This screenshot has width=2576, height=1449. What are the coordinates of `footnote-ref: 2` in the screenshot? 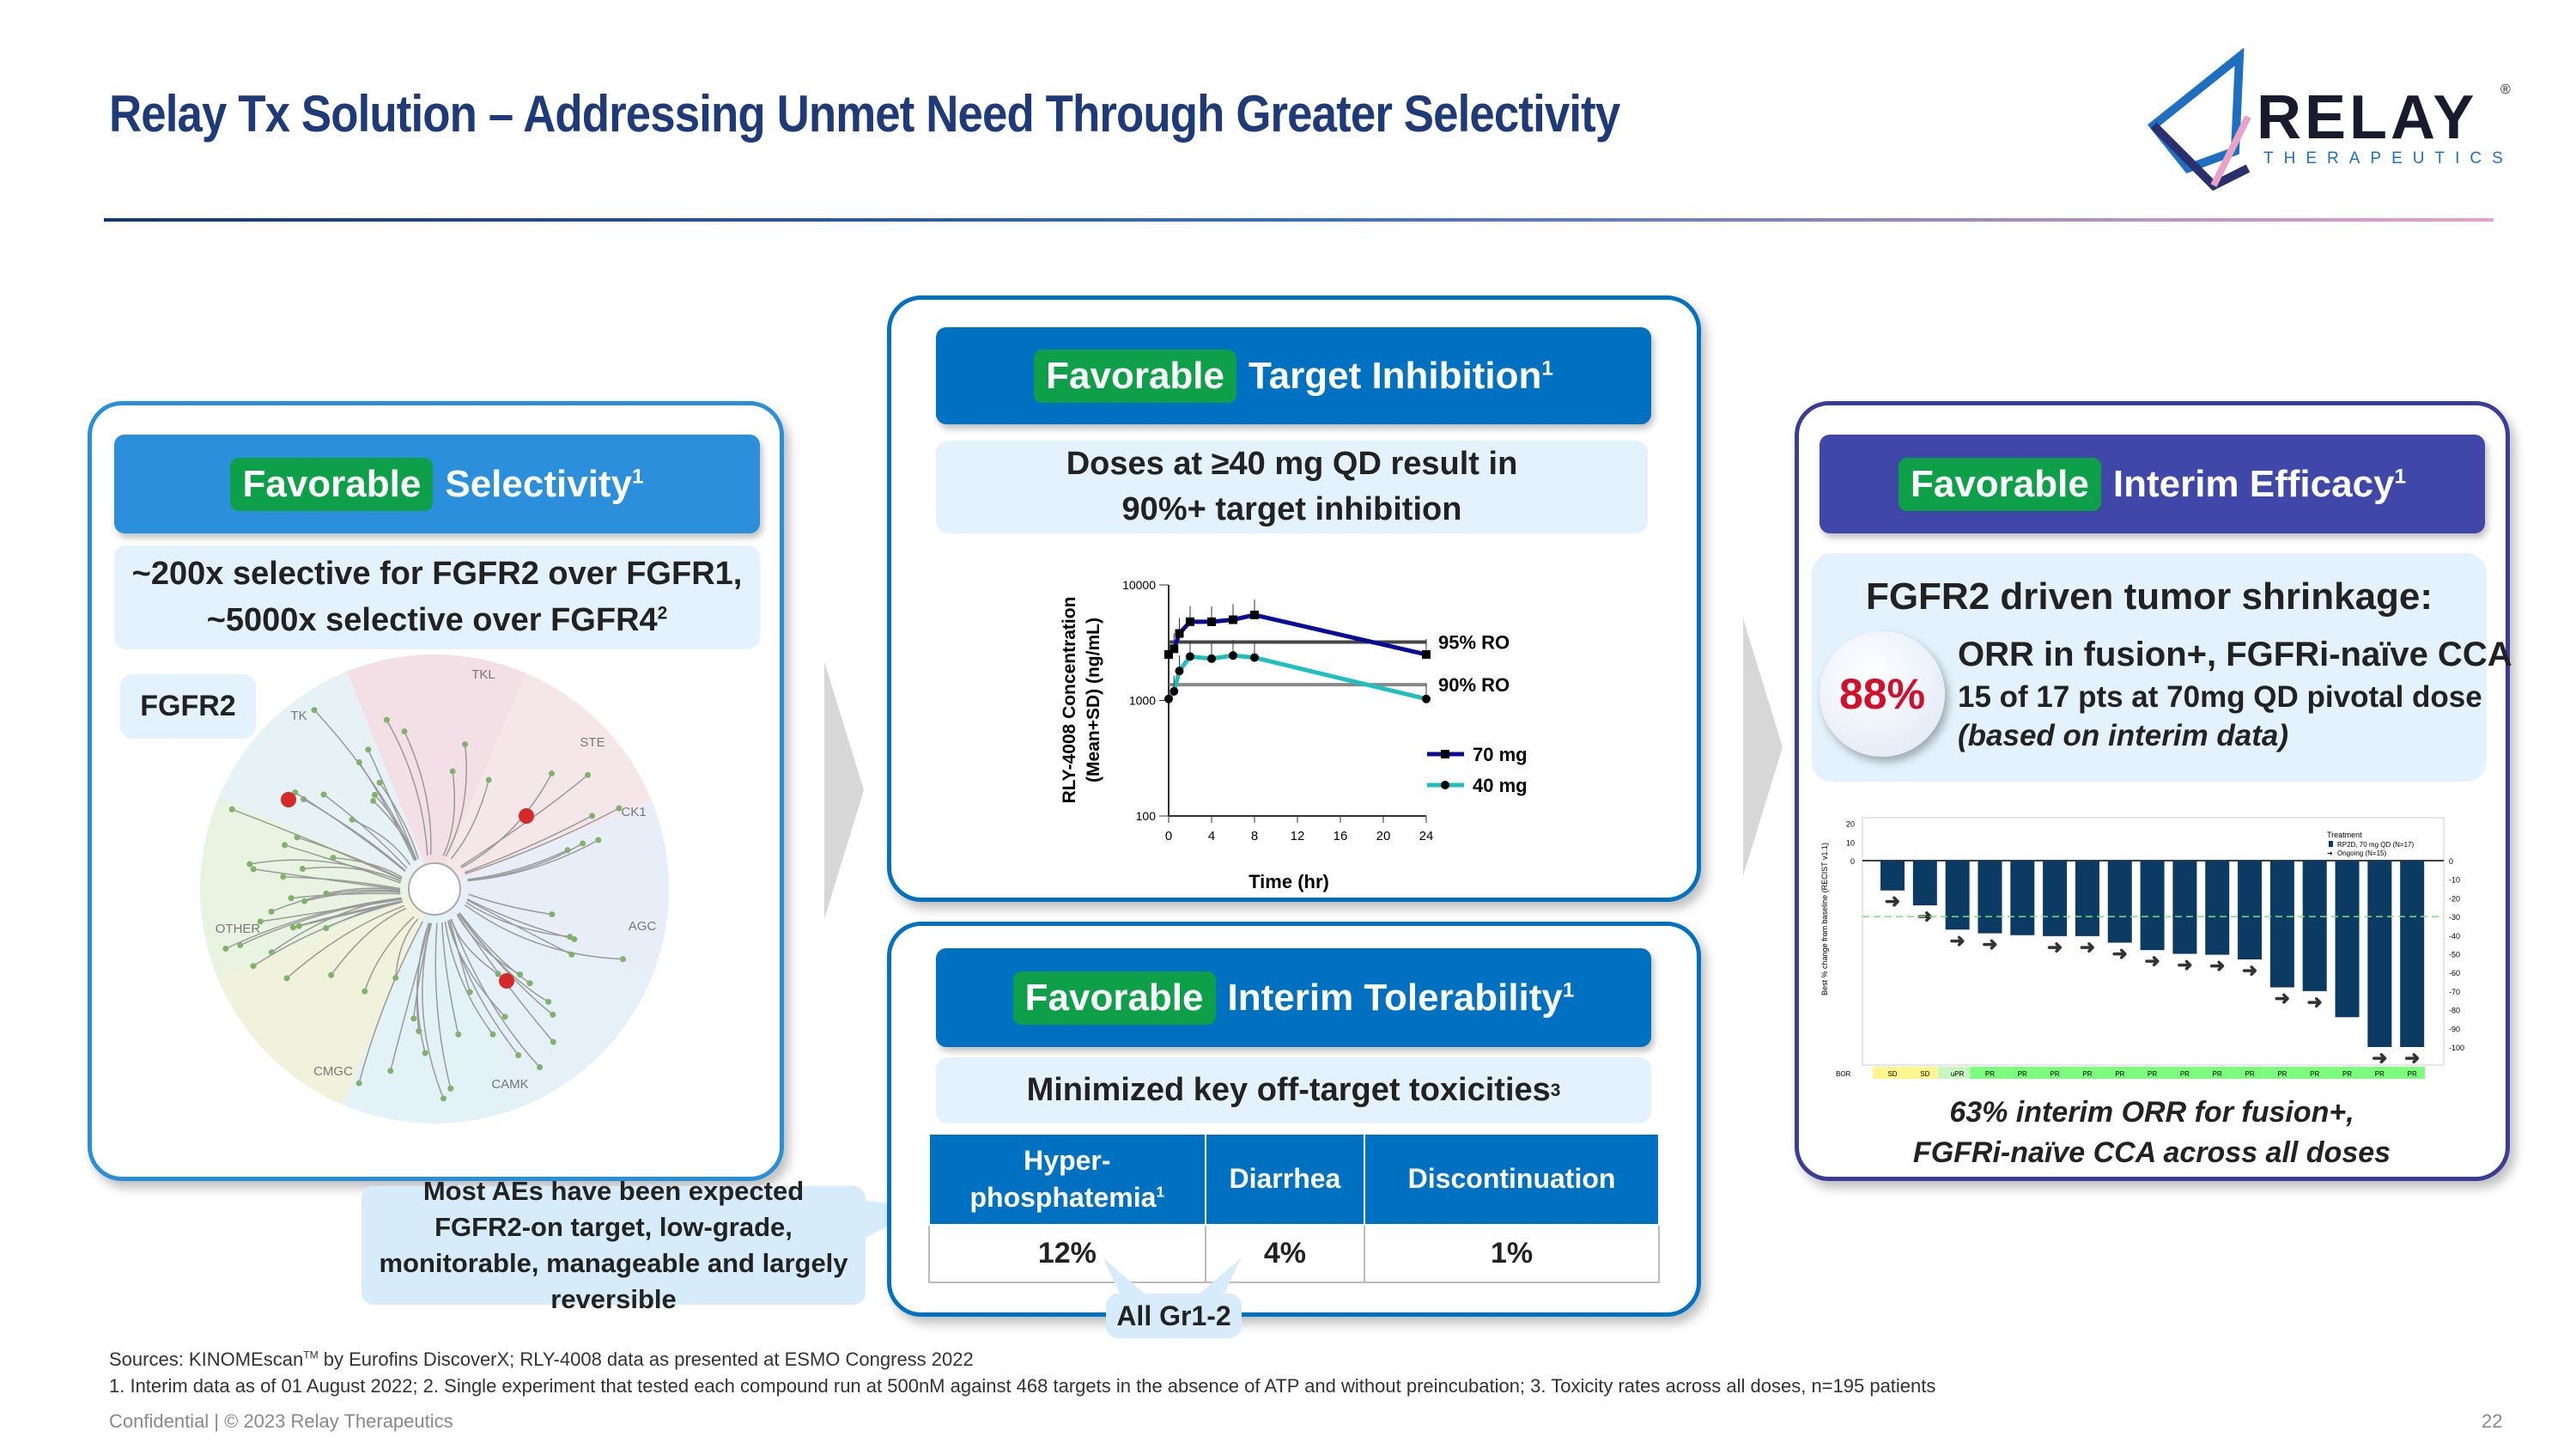 It's located at (662, 612).